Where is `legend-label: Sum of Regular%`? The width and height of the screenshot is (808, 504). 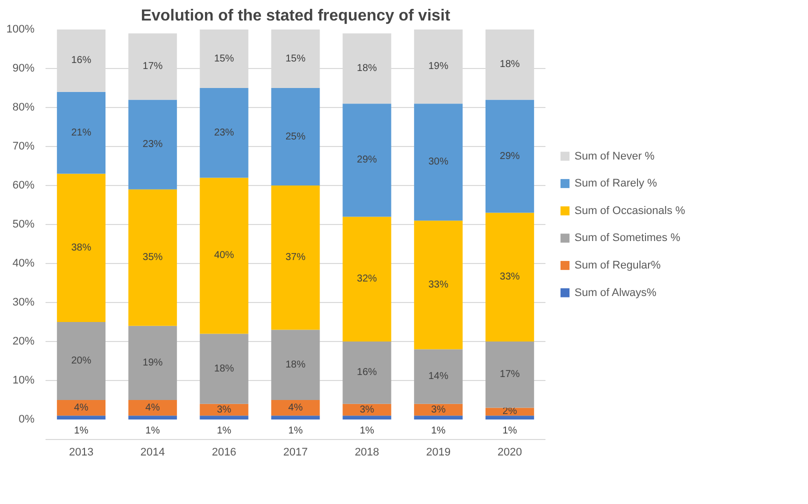
legend-label: Sum of Regular% is located at coordinates (617, 265).